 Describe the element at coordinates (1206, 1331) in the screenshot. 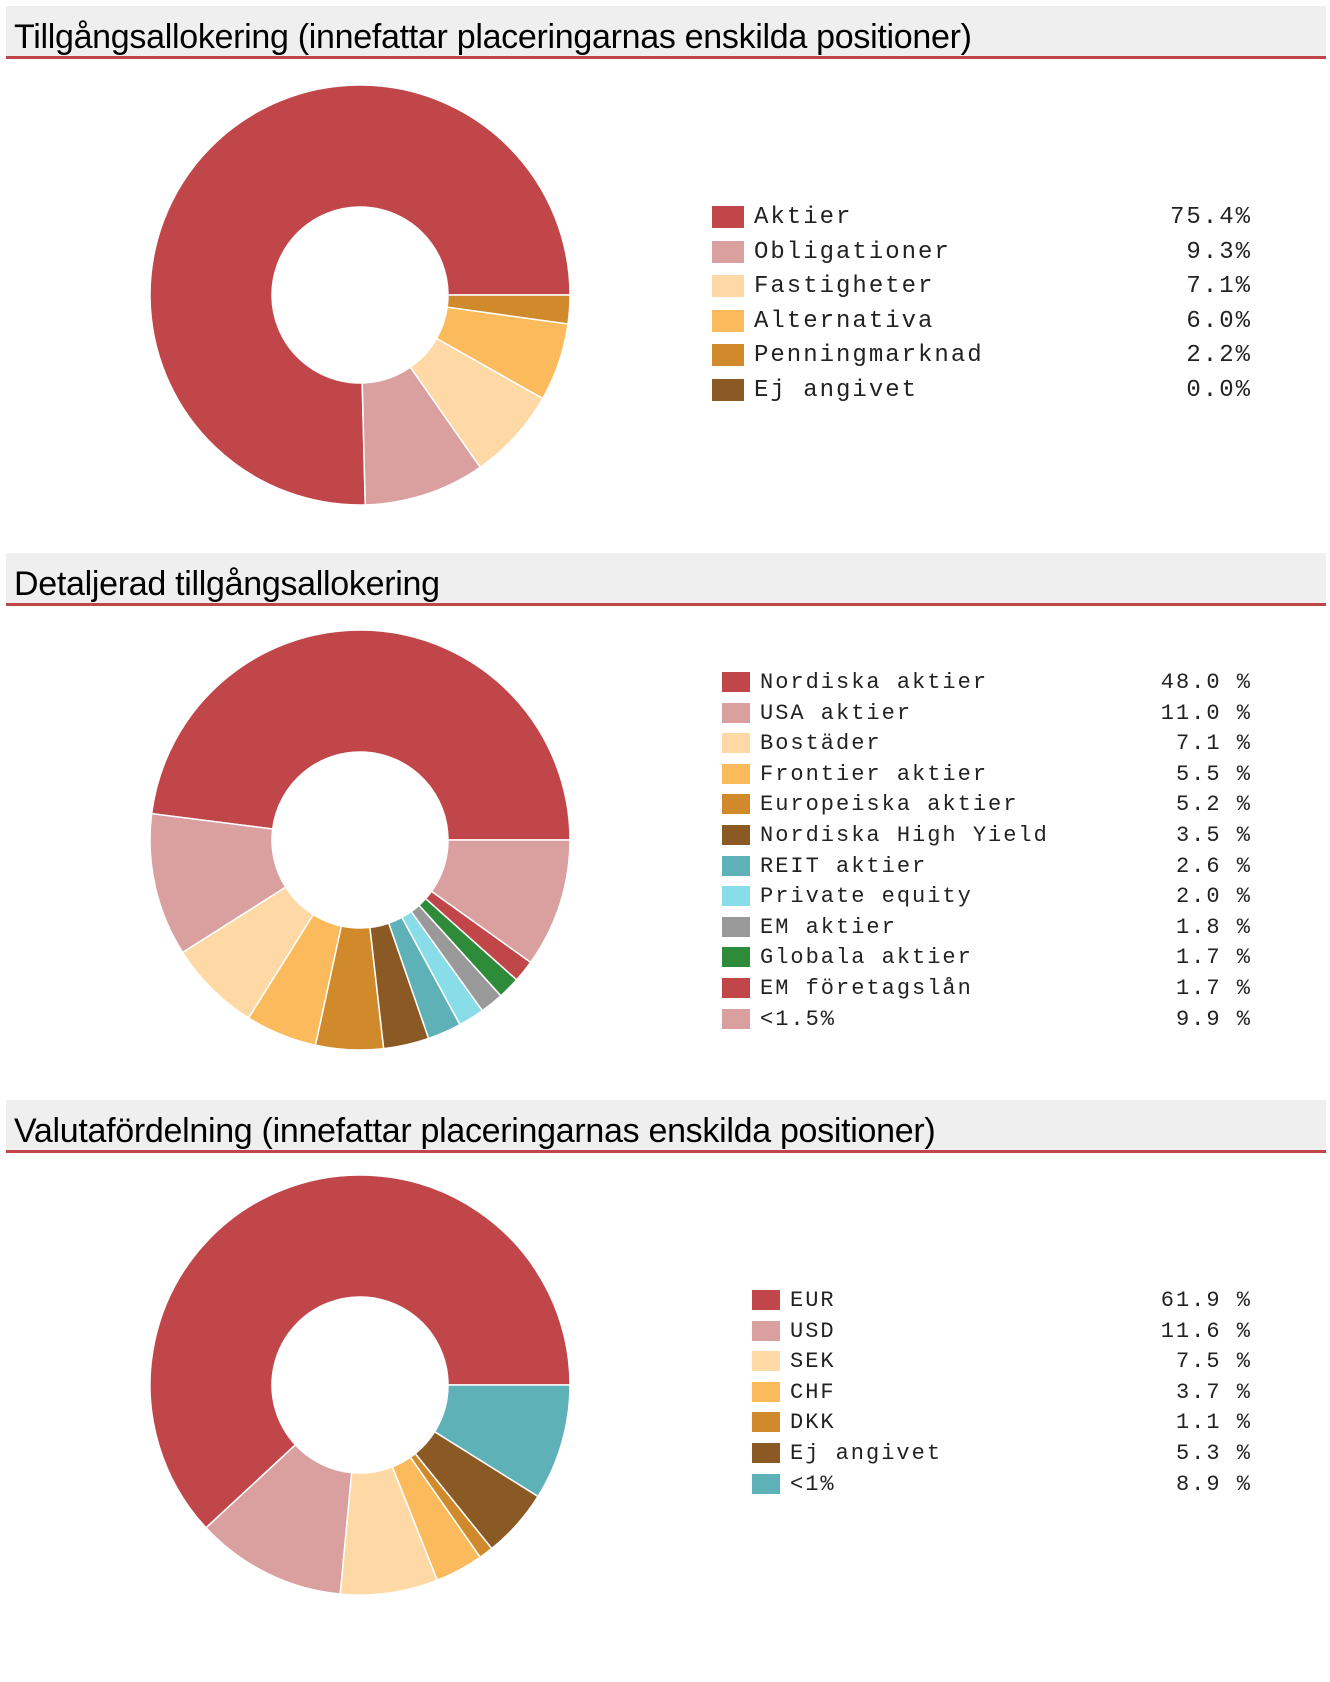

I see `legend-value: 11.6 %` at that location.